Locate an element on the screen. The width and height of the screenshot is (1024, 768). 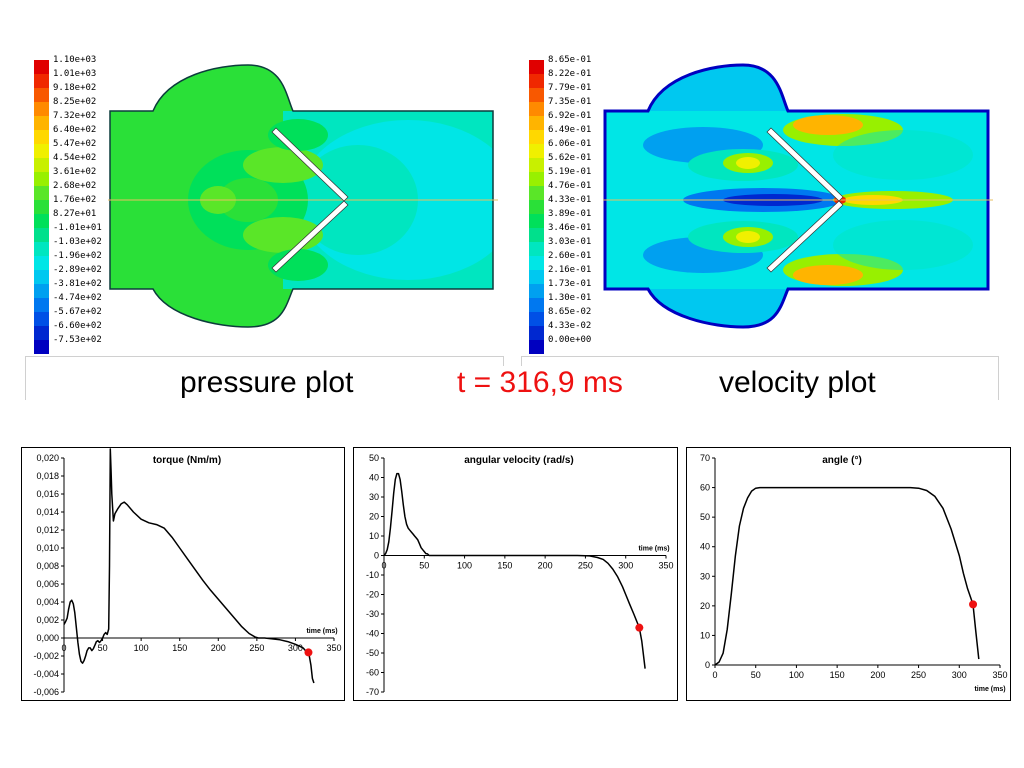
x-axis-label: time (ms) is located at coordinates (989, 689).